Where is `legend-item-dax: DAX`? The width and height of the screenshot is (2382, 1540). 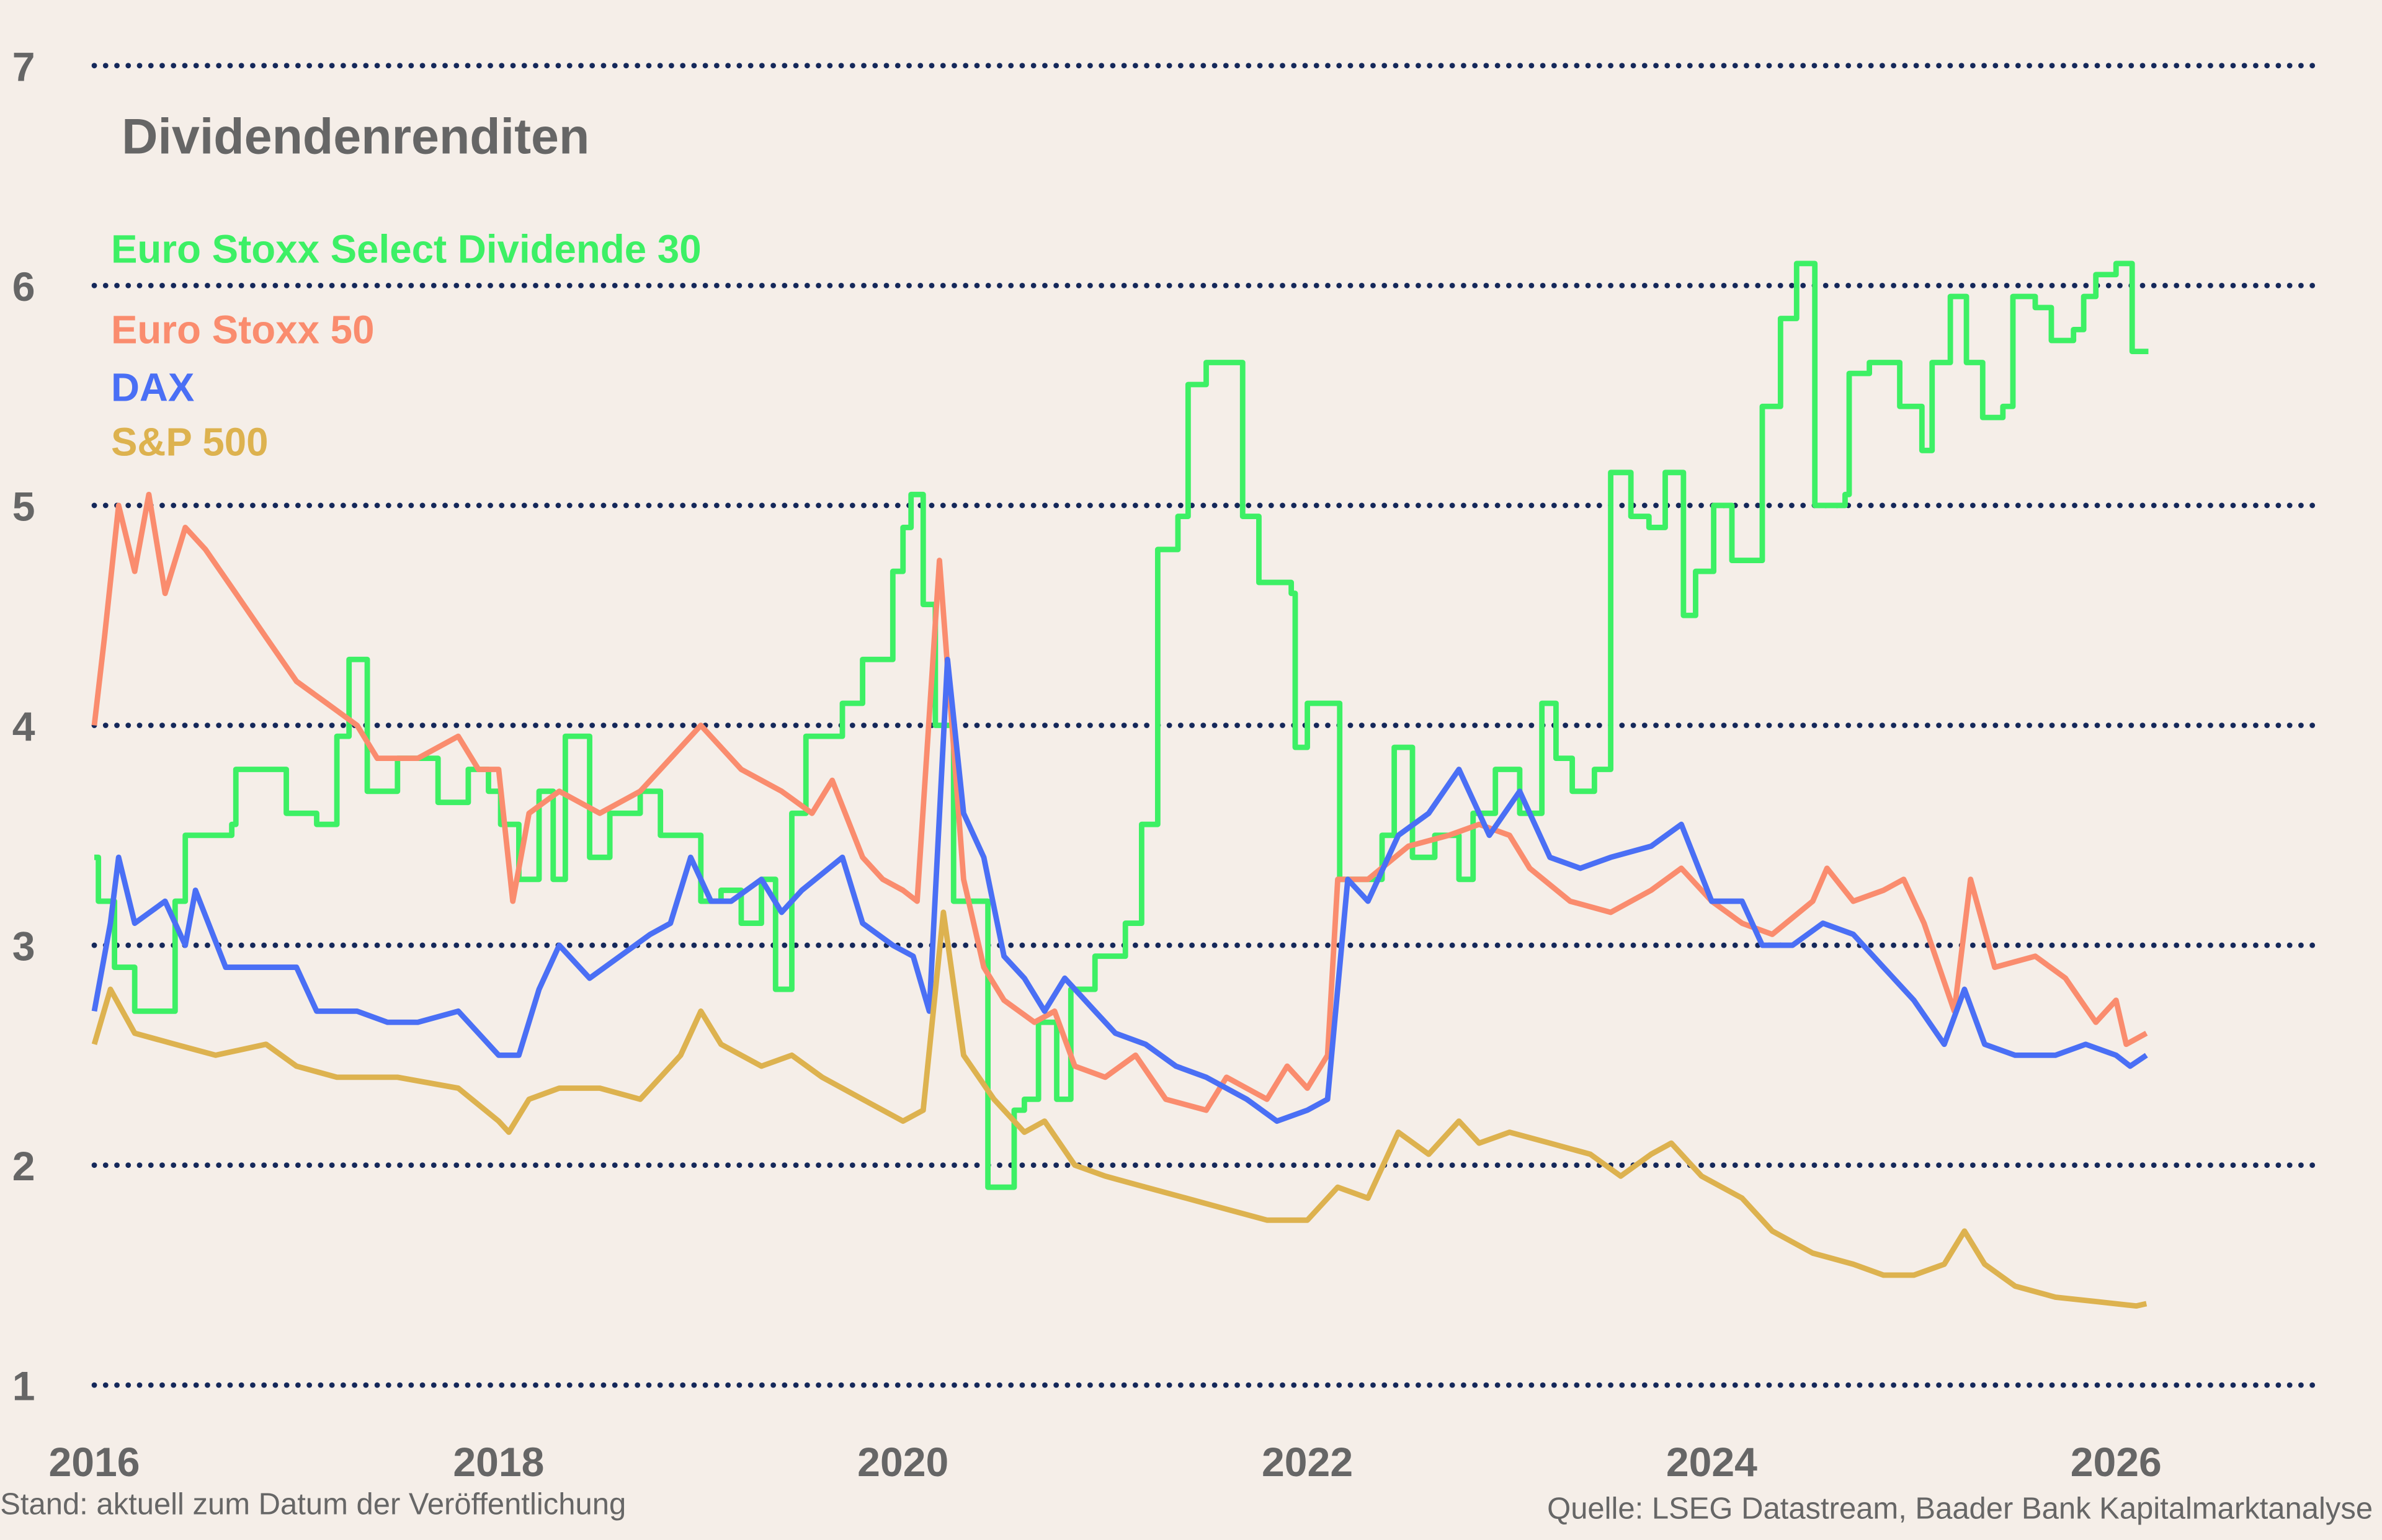 legend-item-dax: DAX is located at coordinates (153, 387).